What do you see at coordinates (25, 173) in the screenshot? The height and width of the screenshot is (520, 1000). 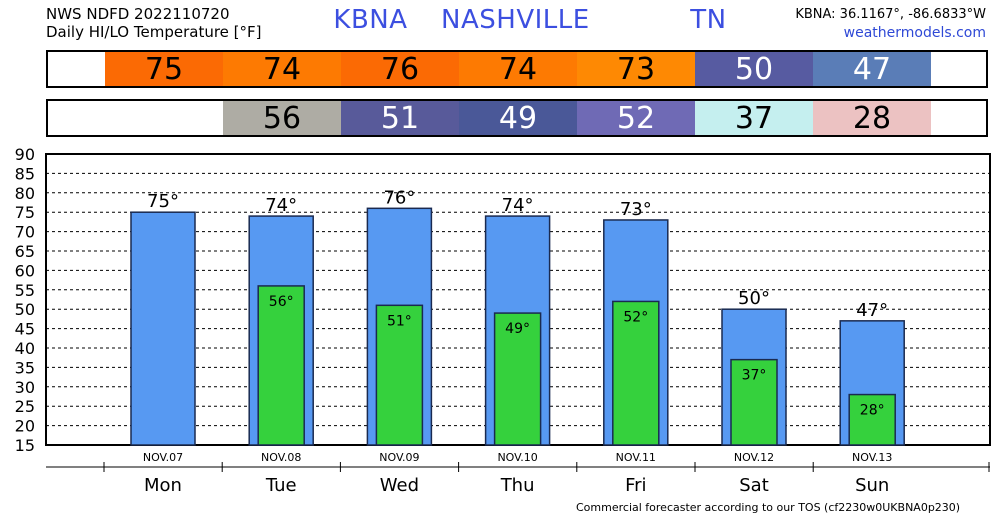 I see `y-tick-label: 85` at bounding box center [25, 173].